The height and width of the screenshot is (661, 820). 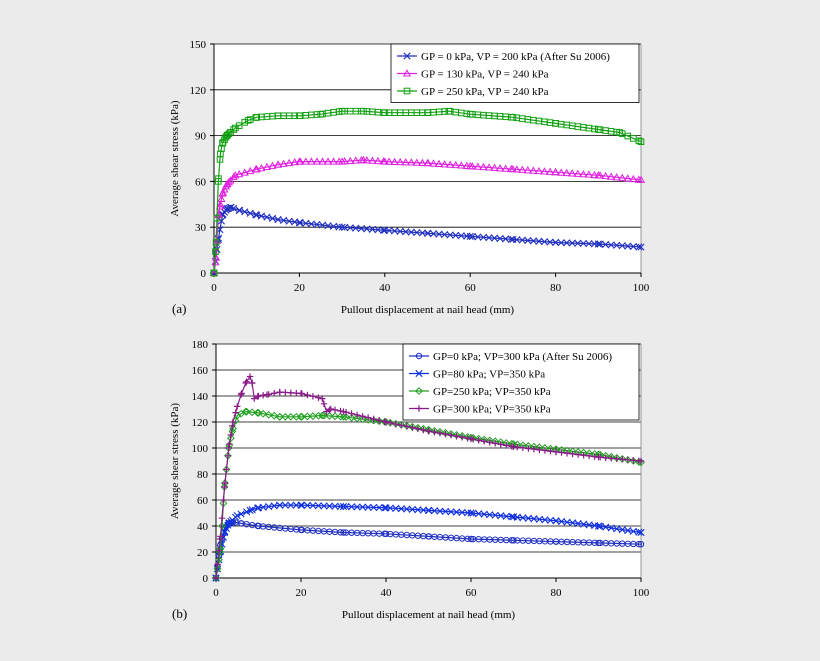 I want to click on x-tick-label: 0, so click(x=216, y=593).